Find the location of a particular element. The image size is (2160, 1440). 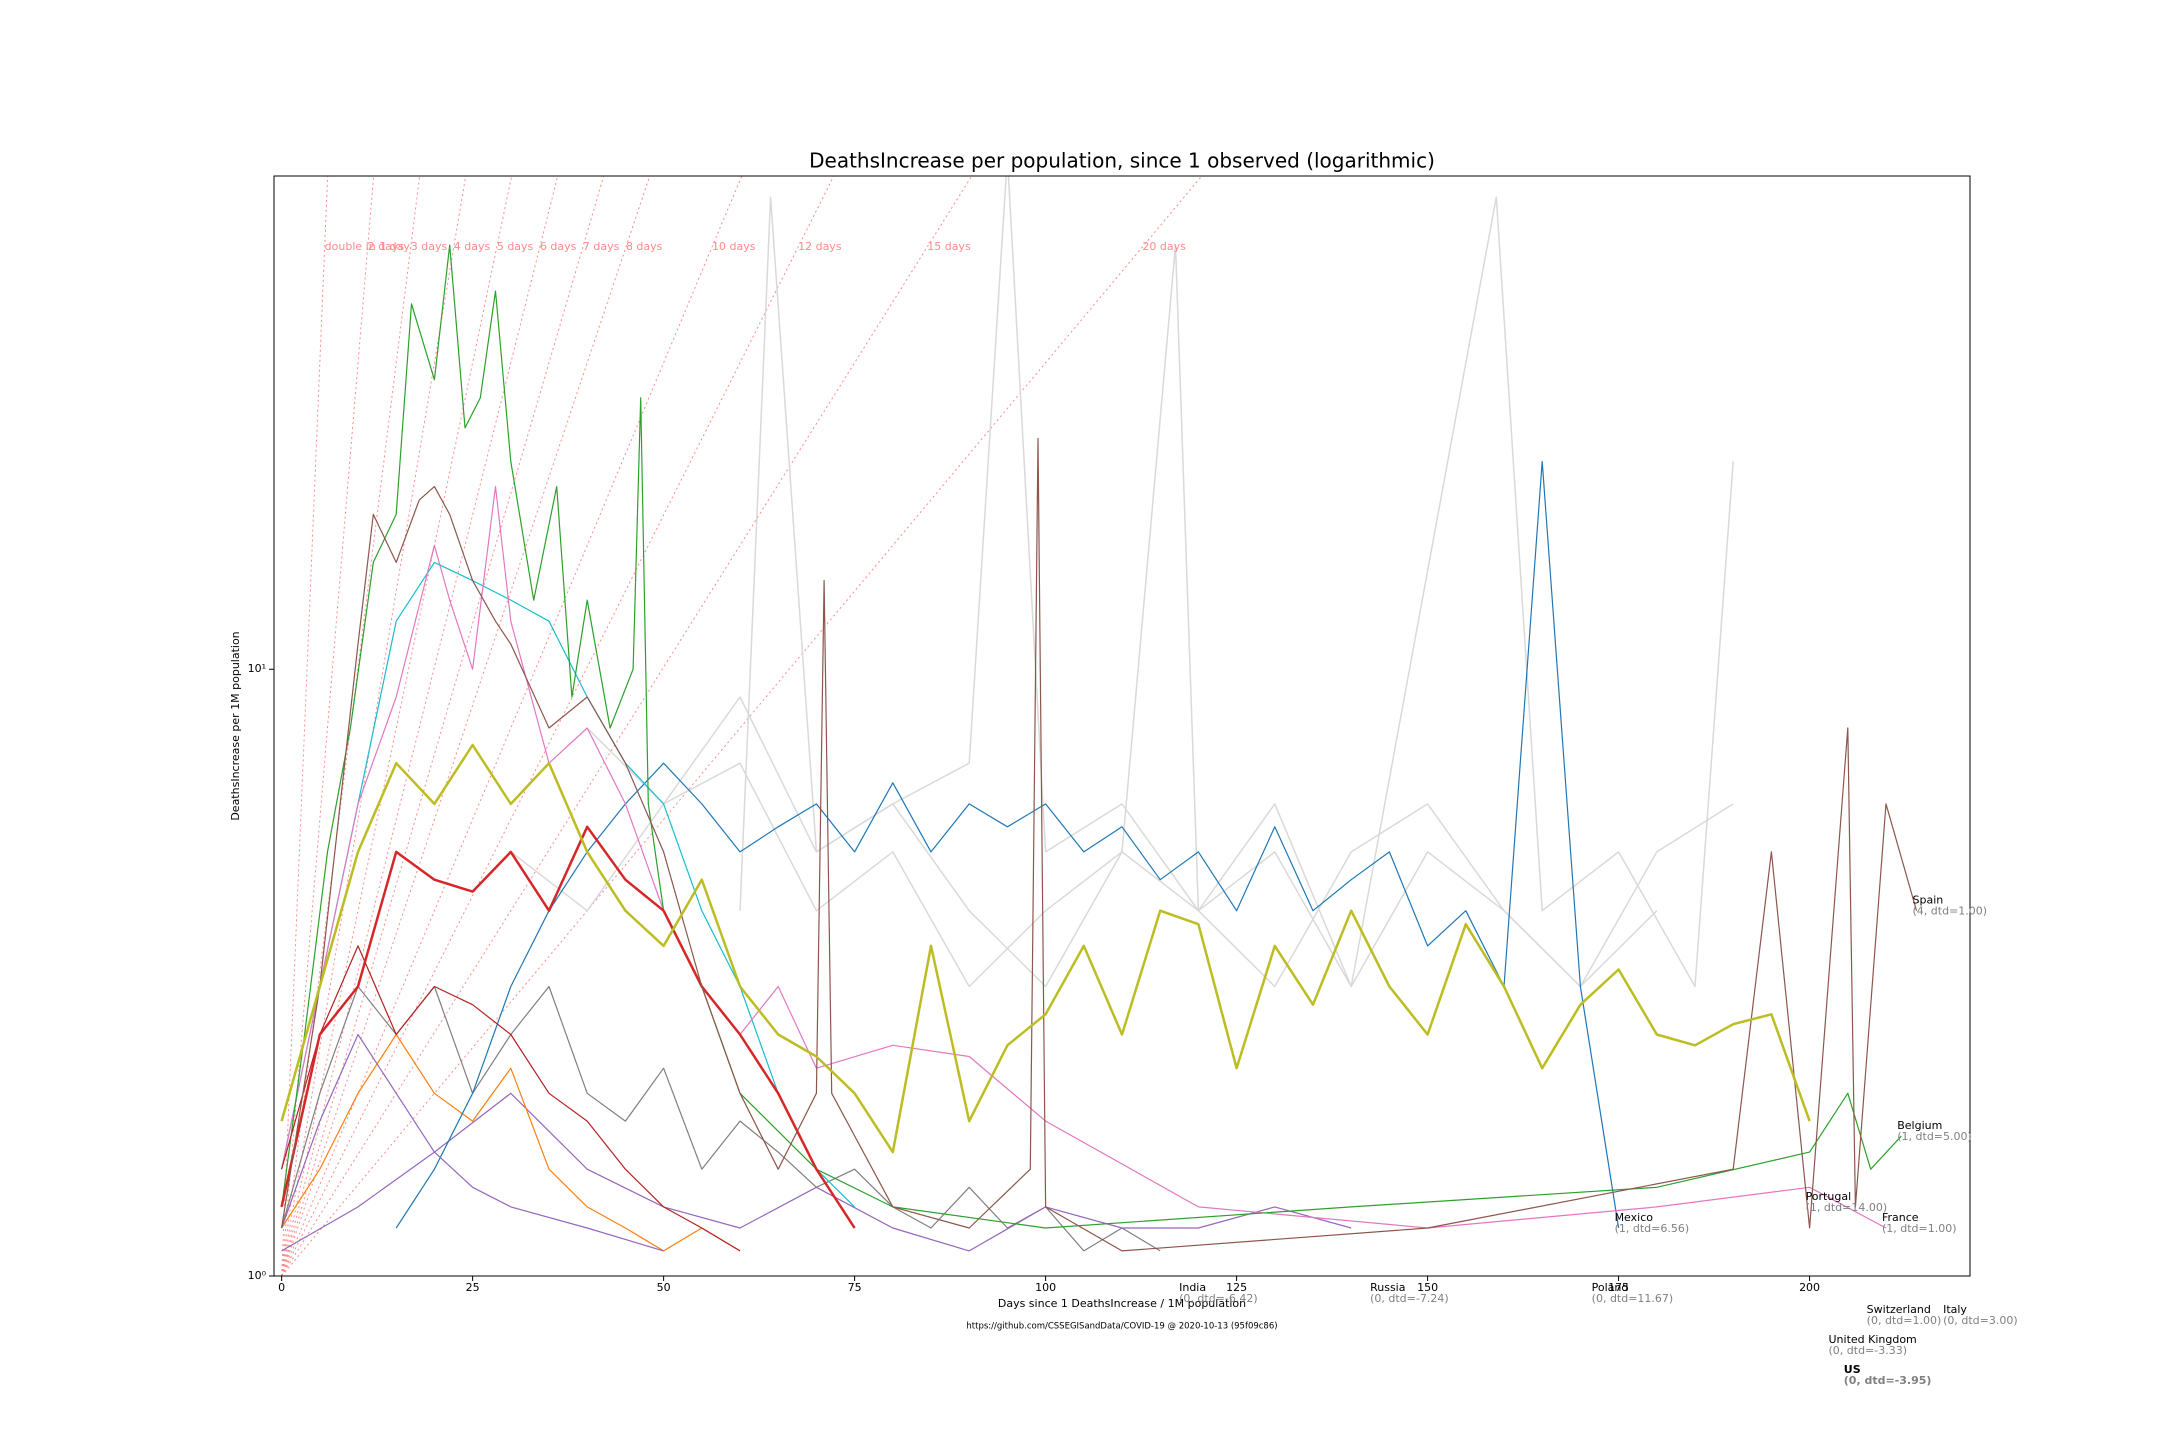

series-name: United Kingdom is located at coordinates (1872, 1339).